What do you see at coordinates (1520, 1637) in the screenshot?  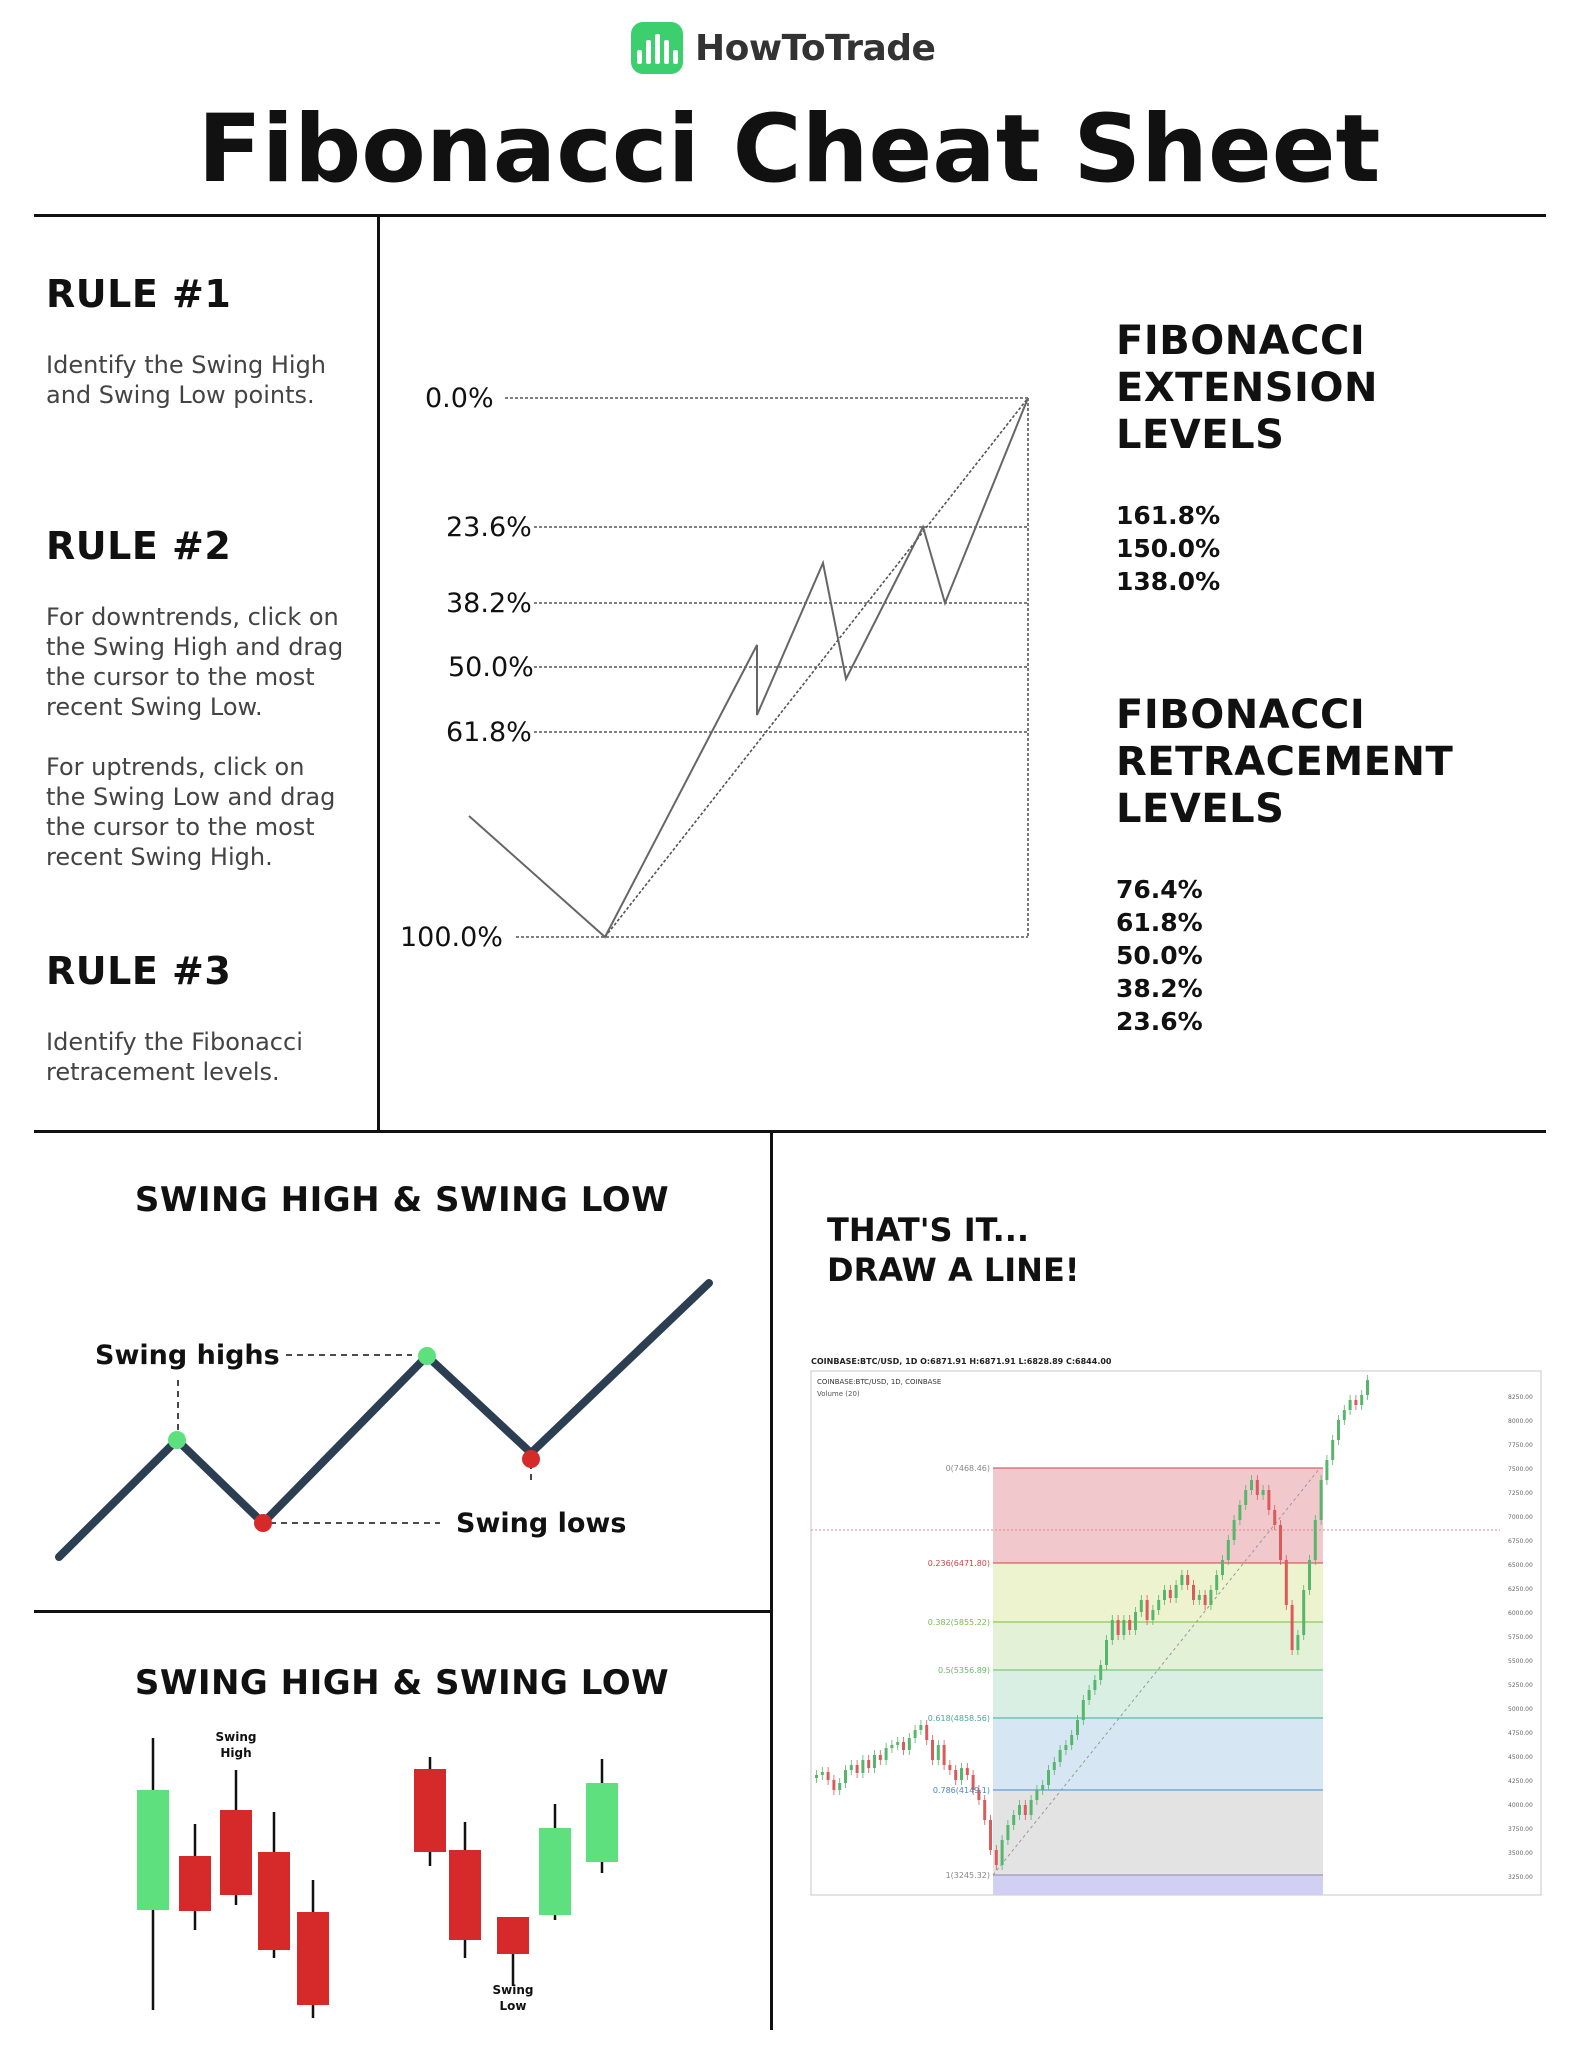 I see `price-tick: 5750.00` at bounding box center [1520, 1637].